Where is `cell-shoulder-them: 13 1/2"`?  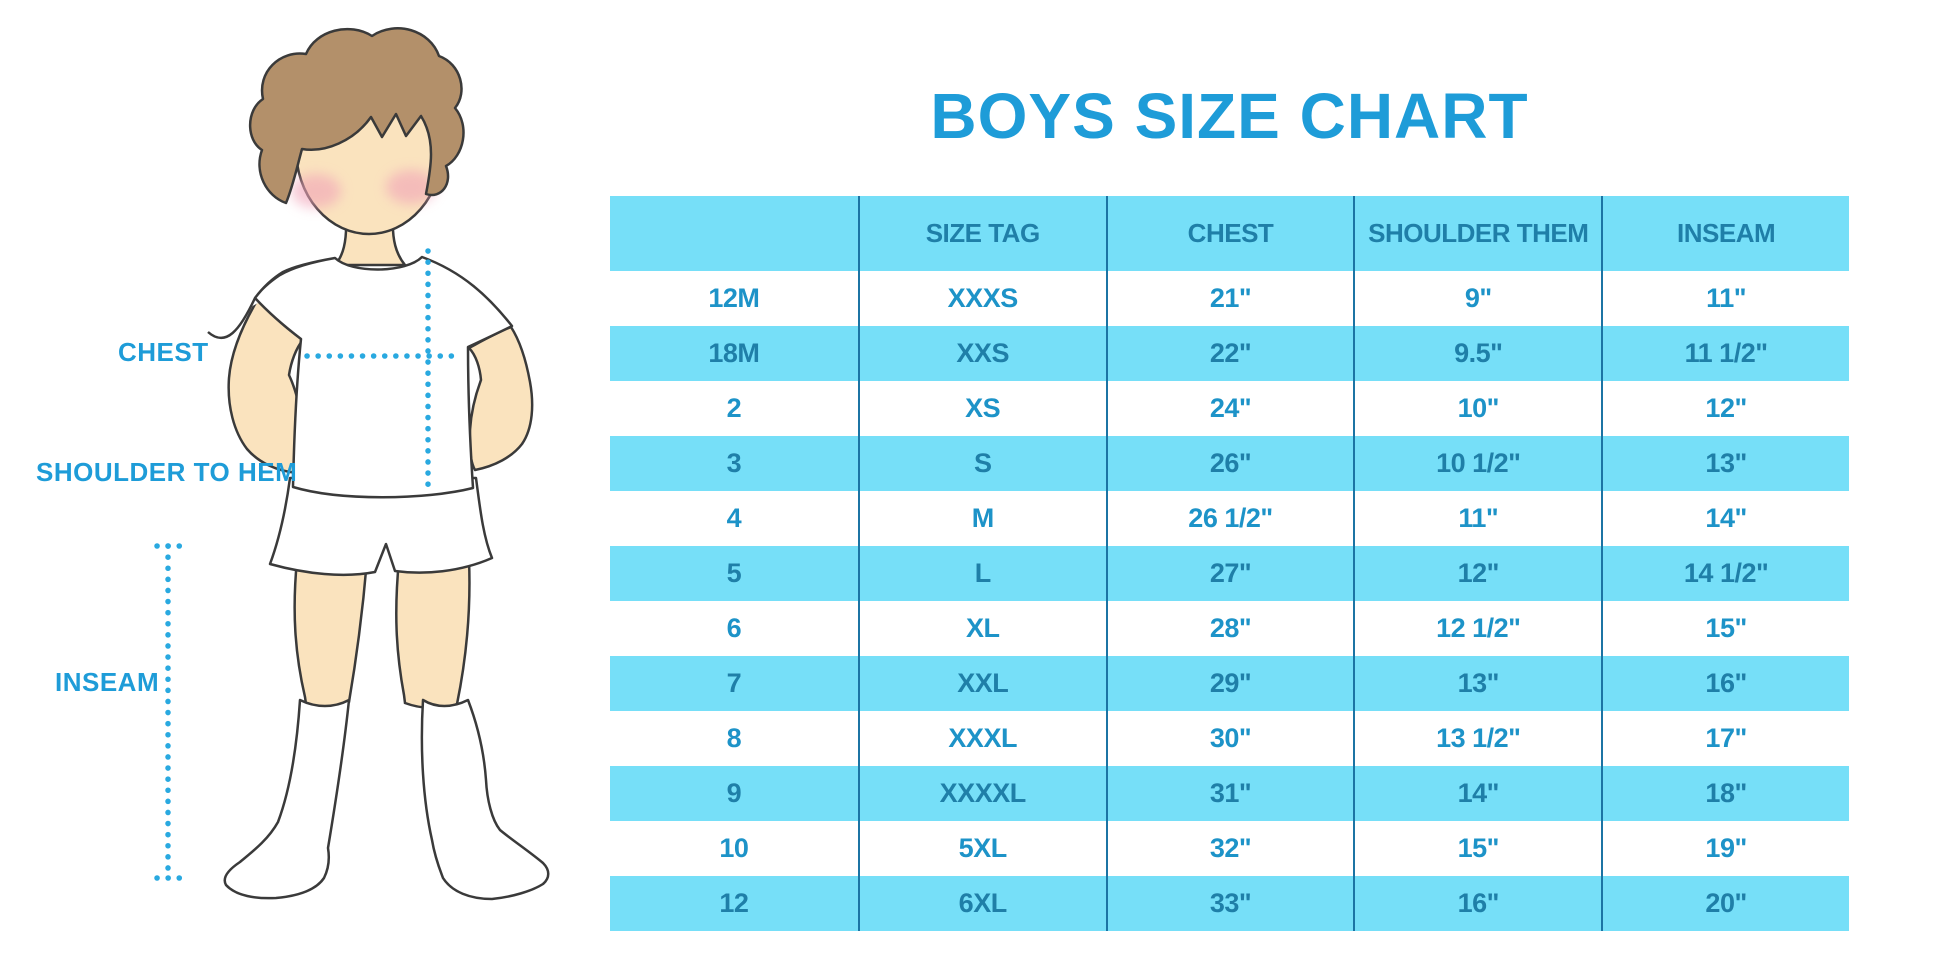
cell-shoulder-them: 13 1/2" is located at coordinates (1477, 738).